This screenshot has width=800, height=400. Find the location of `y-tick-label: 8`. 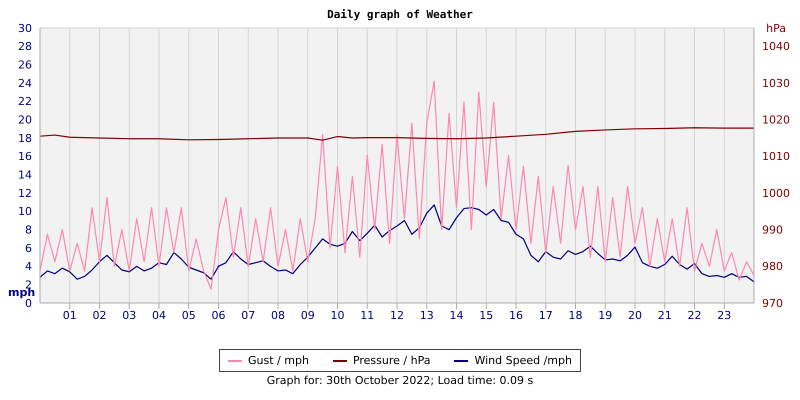

y-tick-label: 8 is located at coordinates (28, 230).